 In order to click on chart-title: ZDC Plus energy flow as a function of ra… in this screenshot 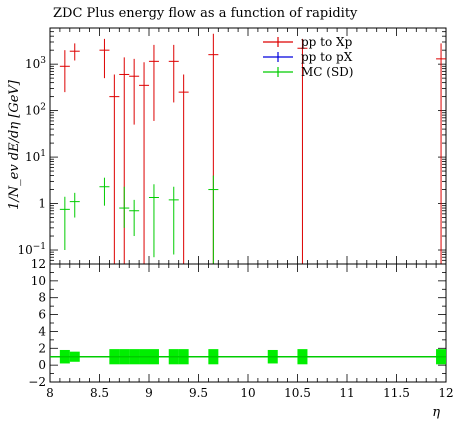, I will do `click(205, 13)`.